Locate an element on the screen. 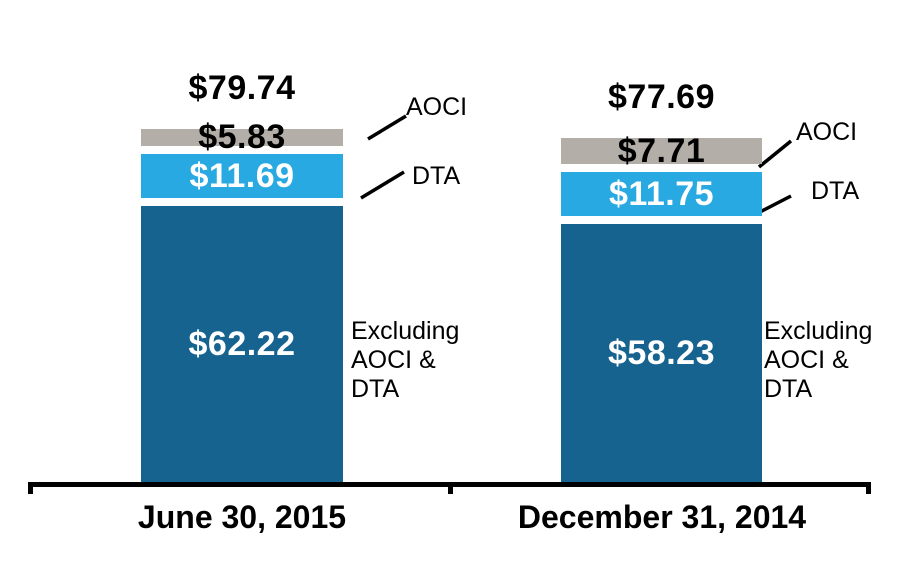 This screenshot has width=900, height=572. segment-aoci: $7.71 is located at coordinates (661, 151).